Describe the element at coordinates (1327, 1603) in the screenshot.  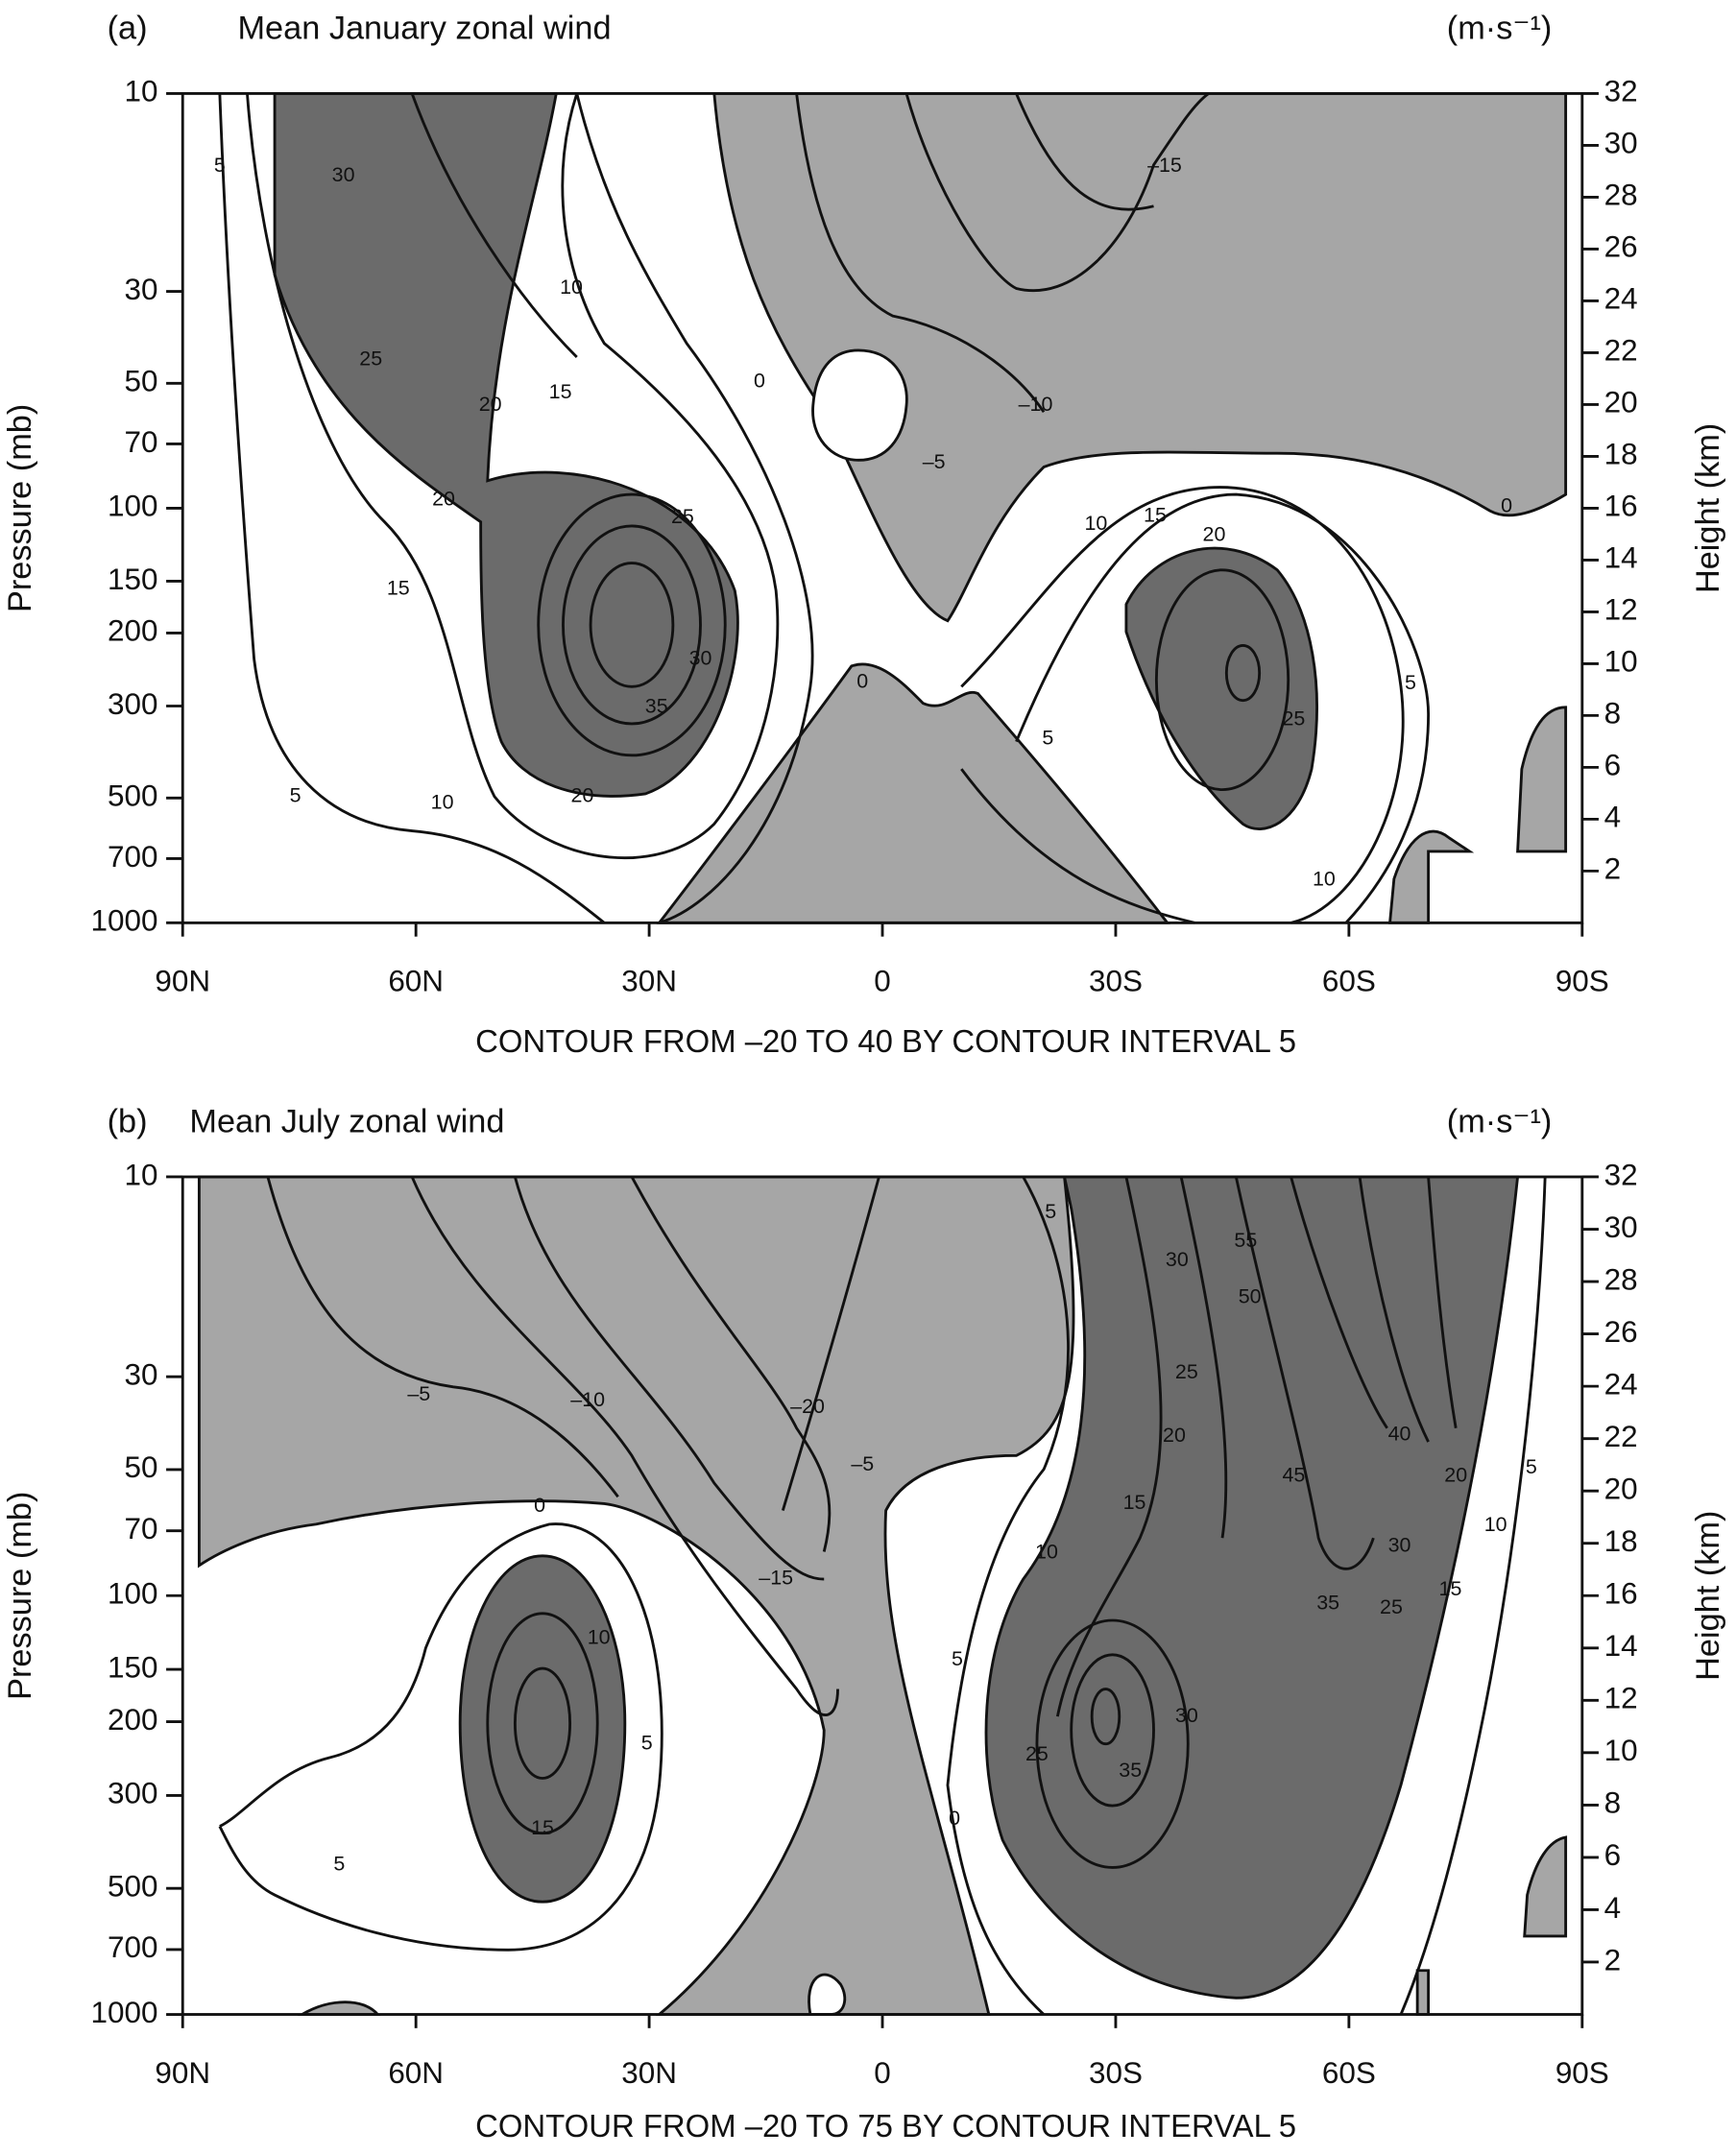
I see `contour-label: 35` at that location.